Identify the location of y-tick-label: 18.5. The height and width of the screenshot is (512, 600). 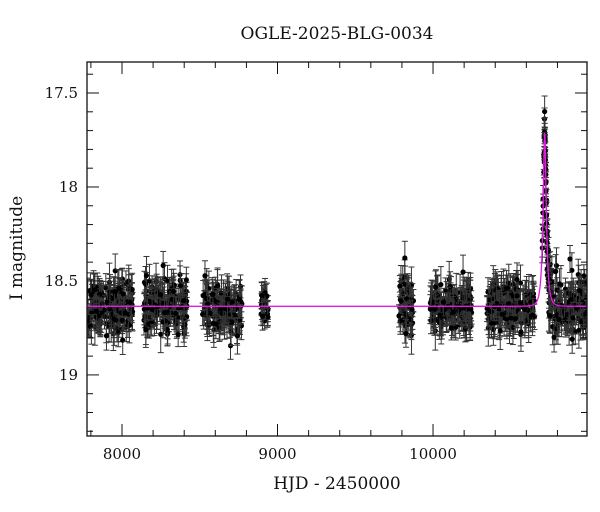
(61, 281).